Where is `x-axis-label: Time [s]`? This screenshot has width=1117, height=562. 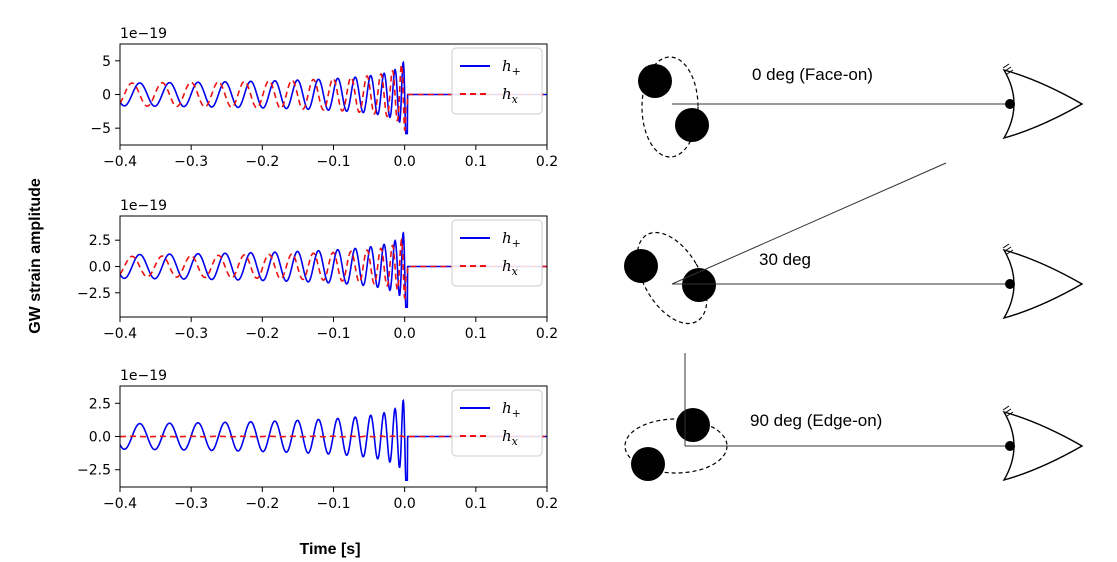
x-axis-label: Time [s] is located at coordinates (329, 549).